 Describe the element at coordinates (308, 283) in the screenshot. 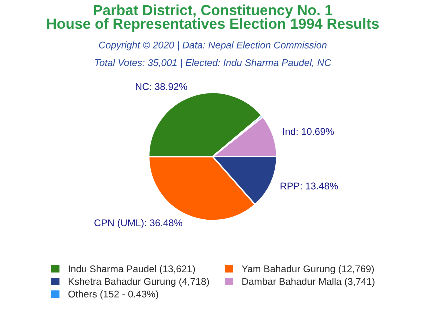

I see `legend-label: Dambar Bahadur Malla (3,741)` at that location.